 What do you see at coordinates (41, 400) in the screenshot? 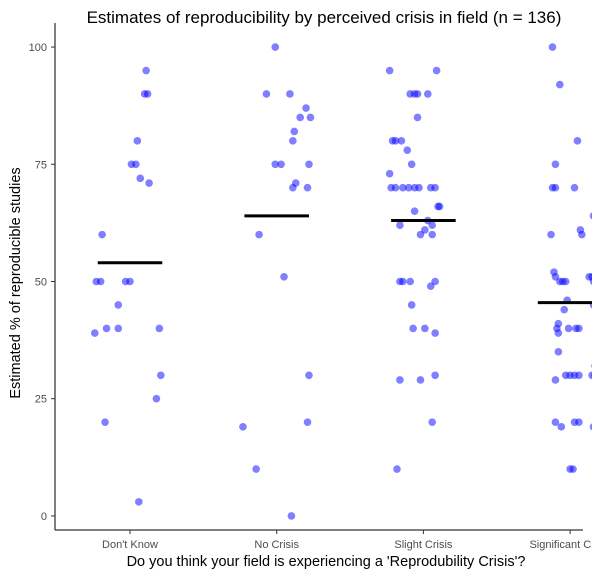
I see `y-tick-label: 25` at bounding box center [41, 400].